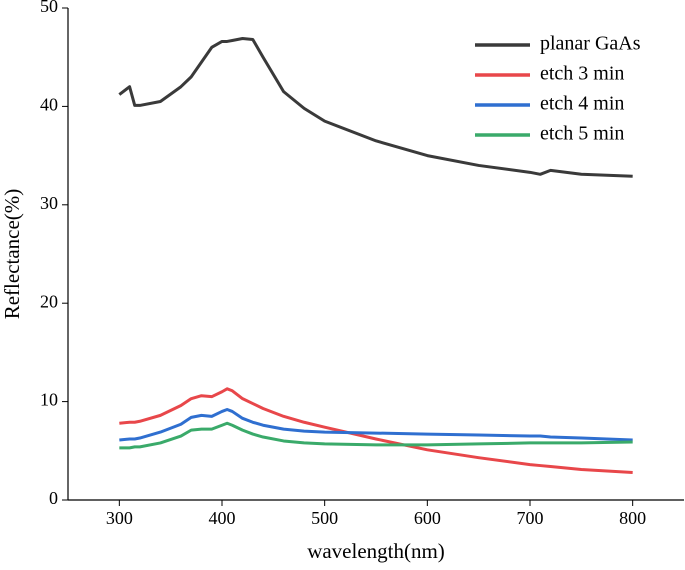  I want to click on y-tick-label: 40, so click(49, 105).